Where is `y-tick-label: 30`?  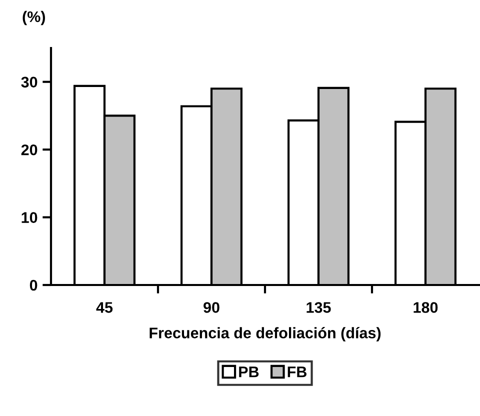 y-tick-label: 30 is located at coordinates (29, 82).